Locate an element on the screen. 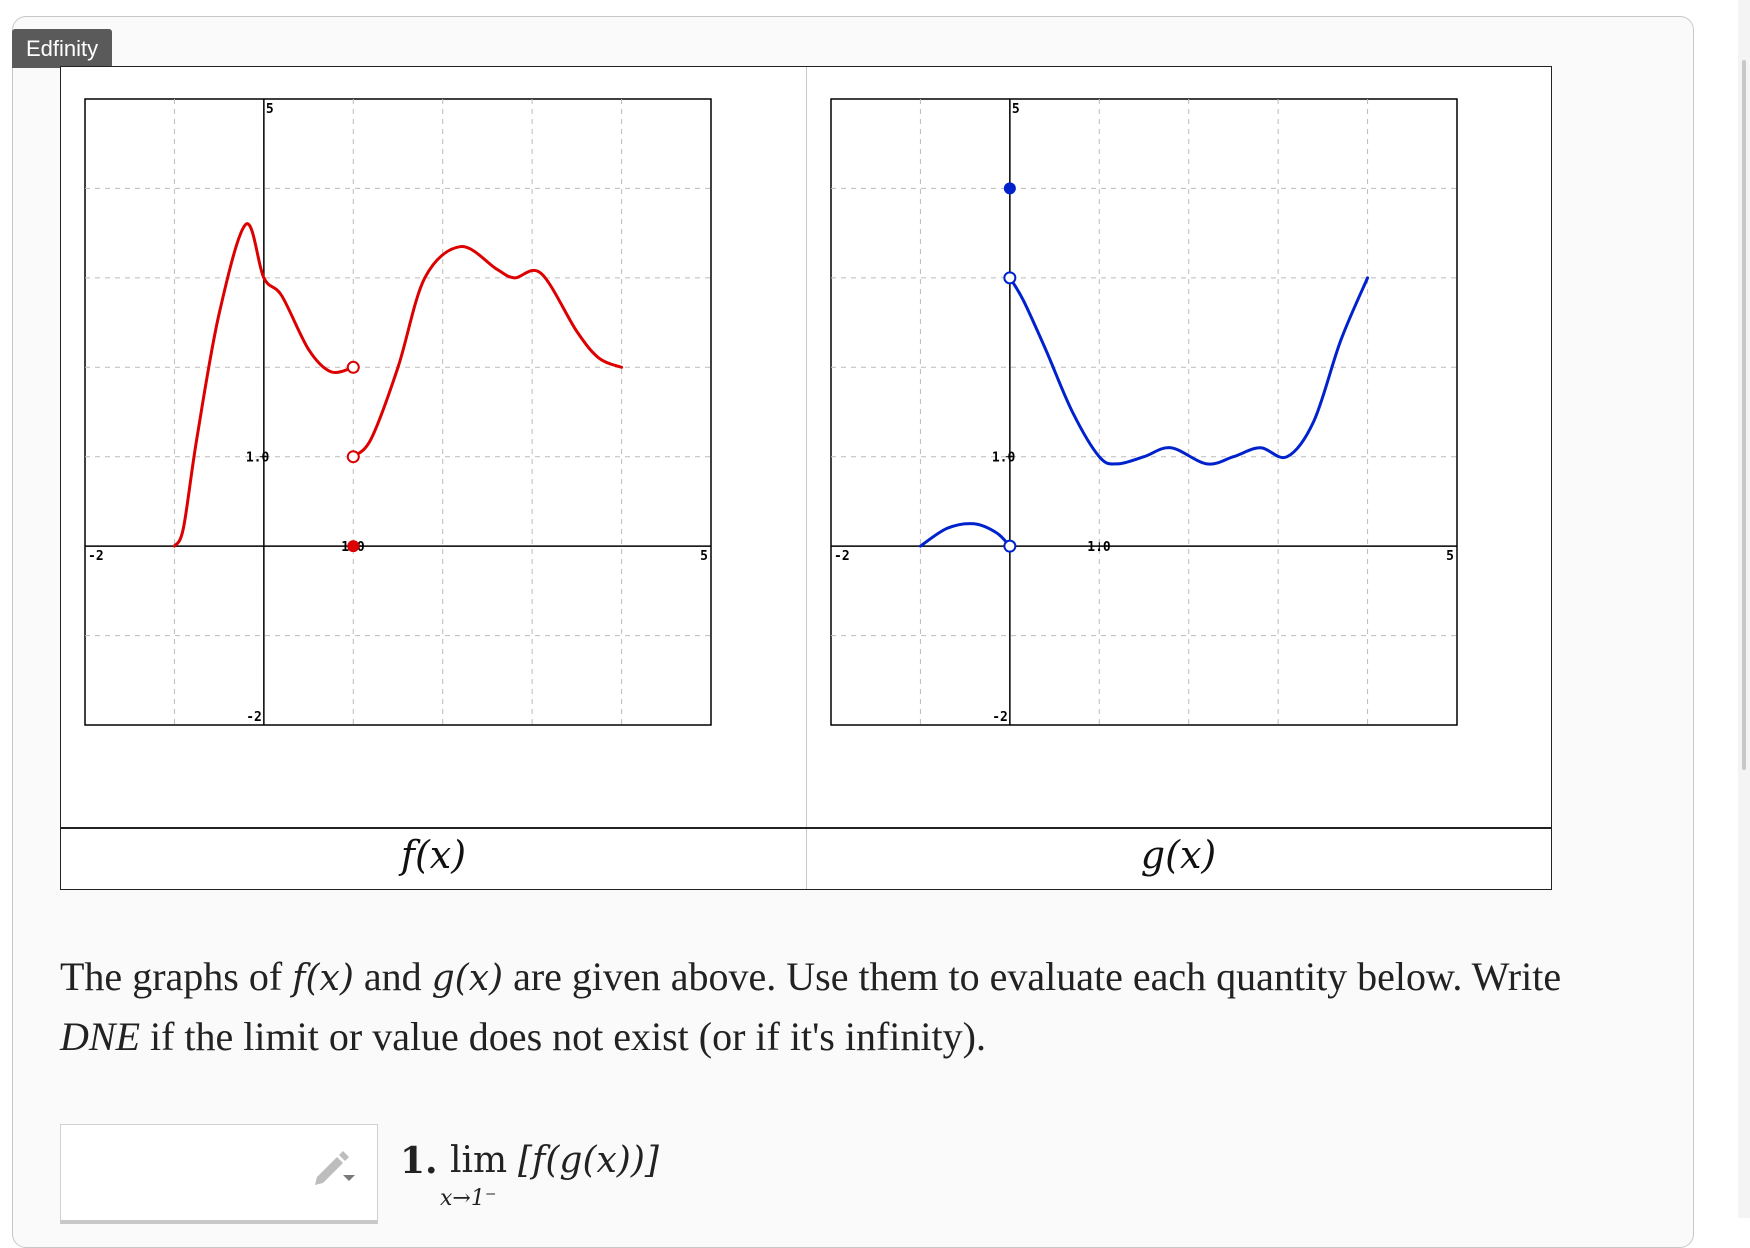  caption-divider is located at coordinates (806, 828).